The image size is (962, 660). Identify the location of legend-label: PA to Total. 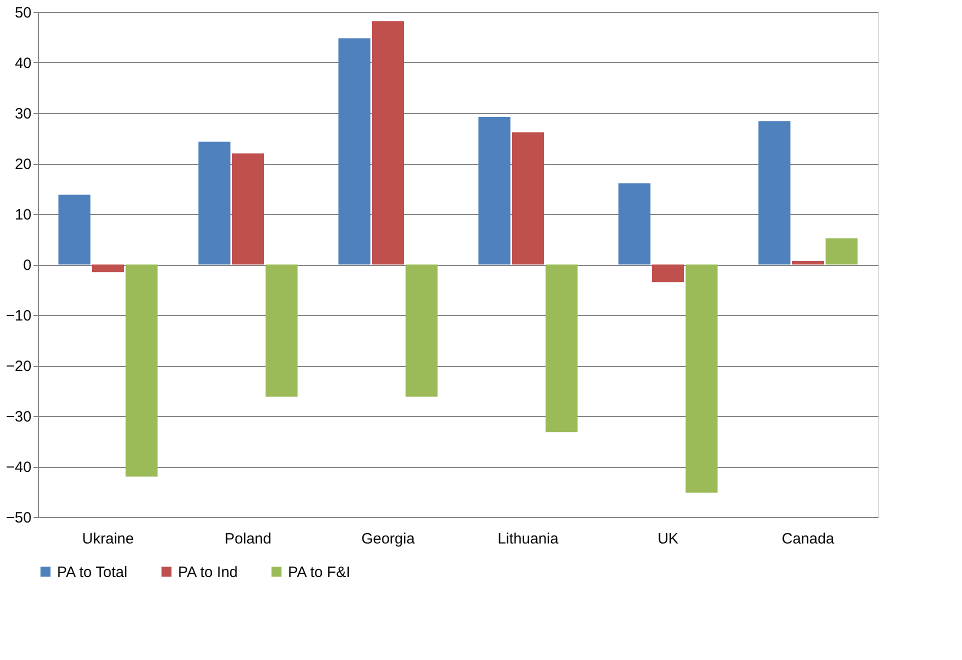
(92, 572).